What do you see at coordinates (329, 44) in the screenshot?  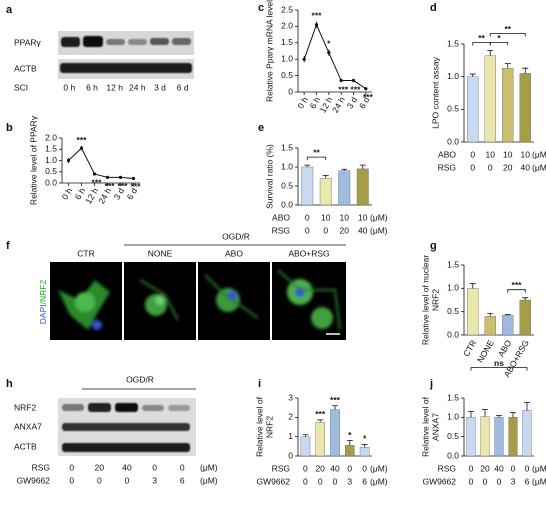 I see `significance: *` at bounding box center [329, 44].